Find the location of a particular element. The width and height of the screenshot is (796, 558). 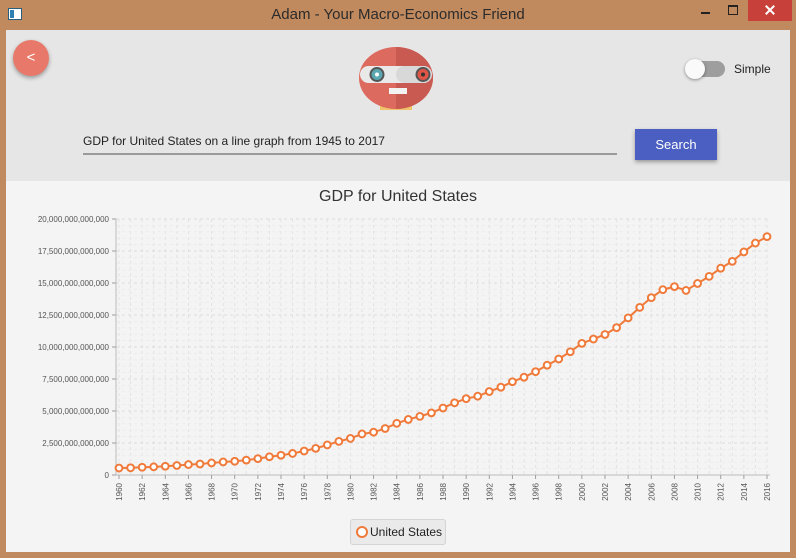

robot-logo-icon is located at coordinates (396, 78).